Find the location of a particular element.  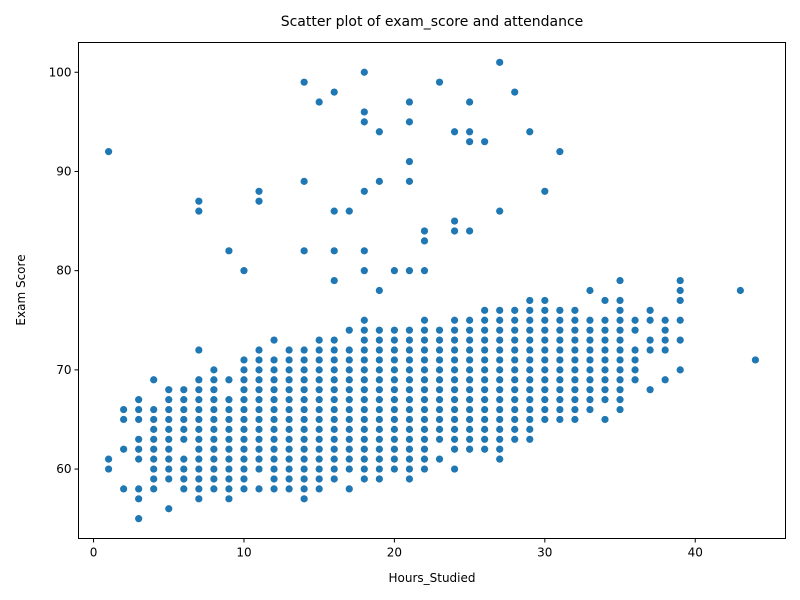

y-axis-label: Exam Score is located at coordinates (21, 289).